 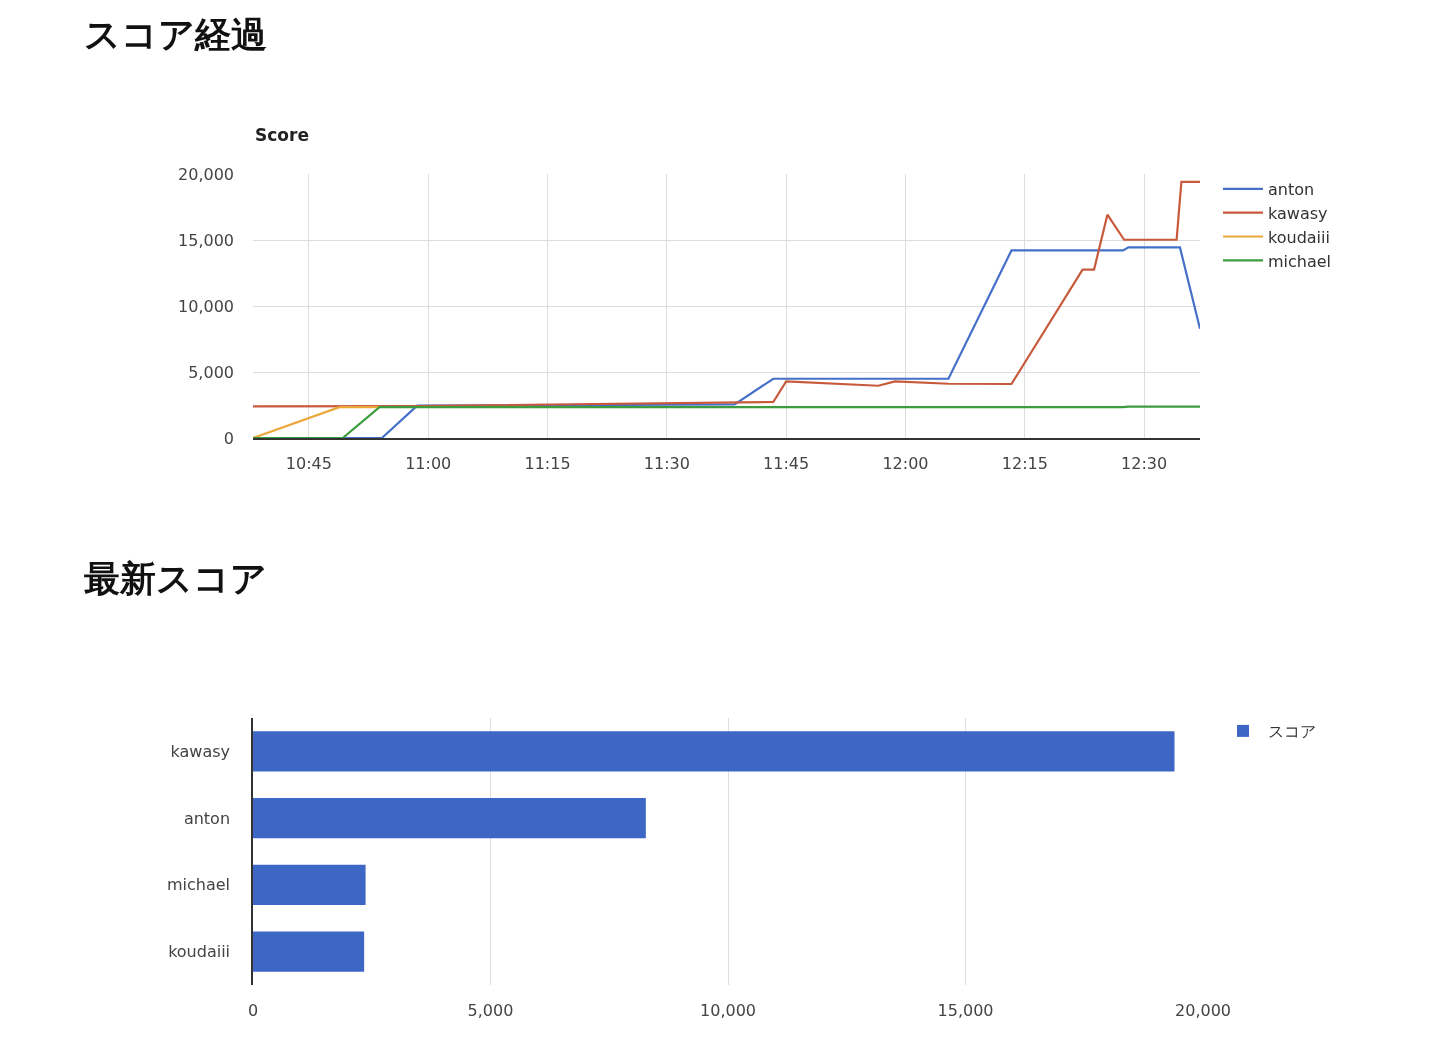 What do you see at coordinates (198, 885) in the screenshot?
I see `y-tick-label: michael` at bounding box center [198, 885].